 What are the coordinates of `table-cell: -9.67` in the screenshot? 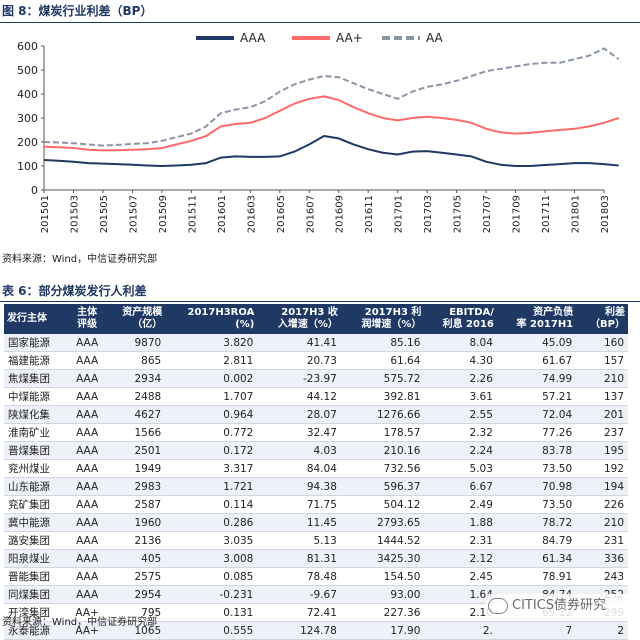 It's located at (299, 594).